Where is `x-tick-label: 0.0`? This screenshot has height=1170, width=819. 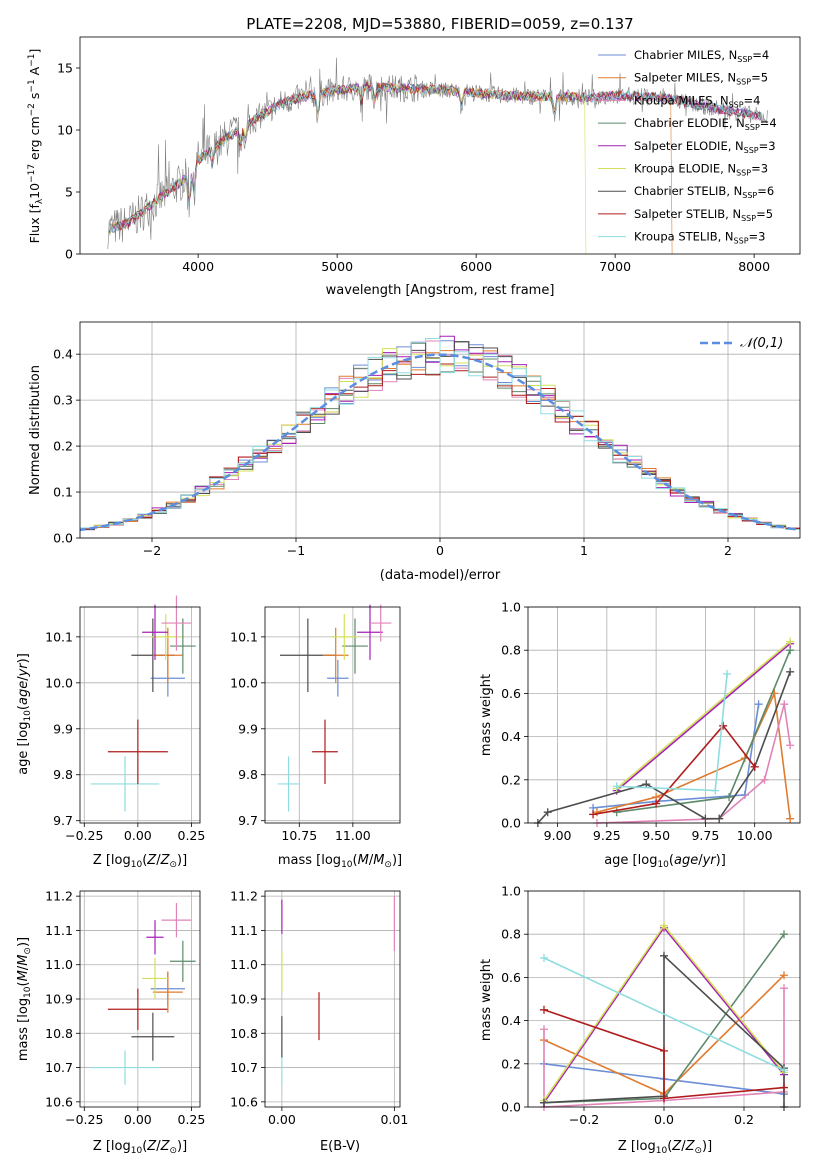 x-tick-label: 0.0 is located at coordinates (664, 1119).